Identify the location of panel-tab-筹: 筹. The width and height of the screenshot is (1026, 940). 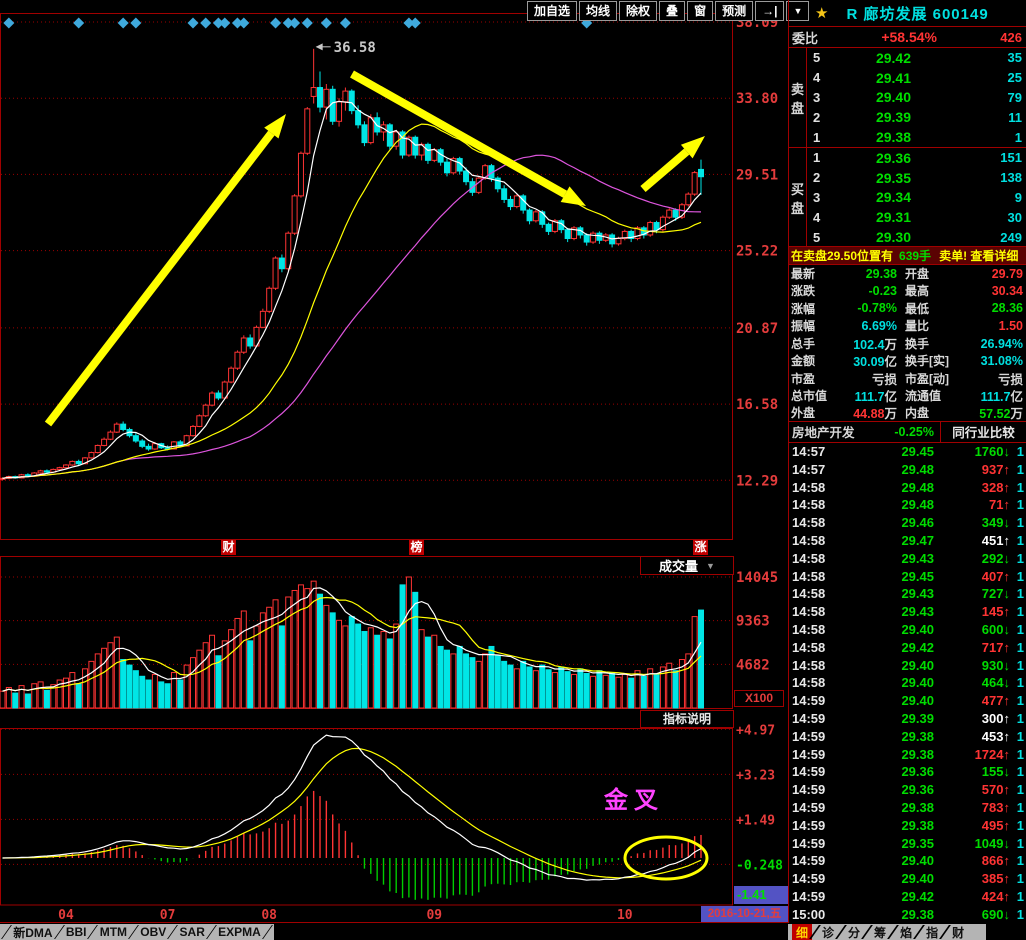
(880, 932).